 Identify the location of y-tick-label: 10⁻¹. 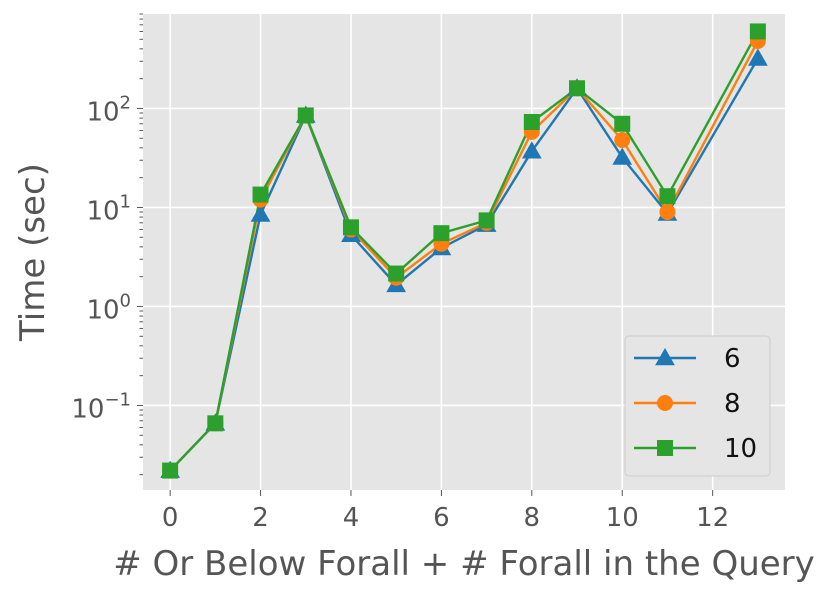
(101, 406).